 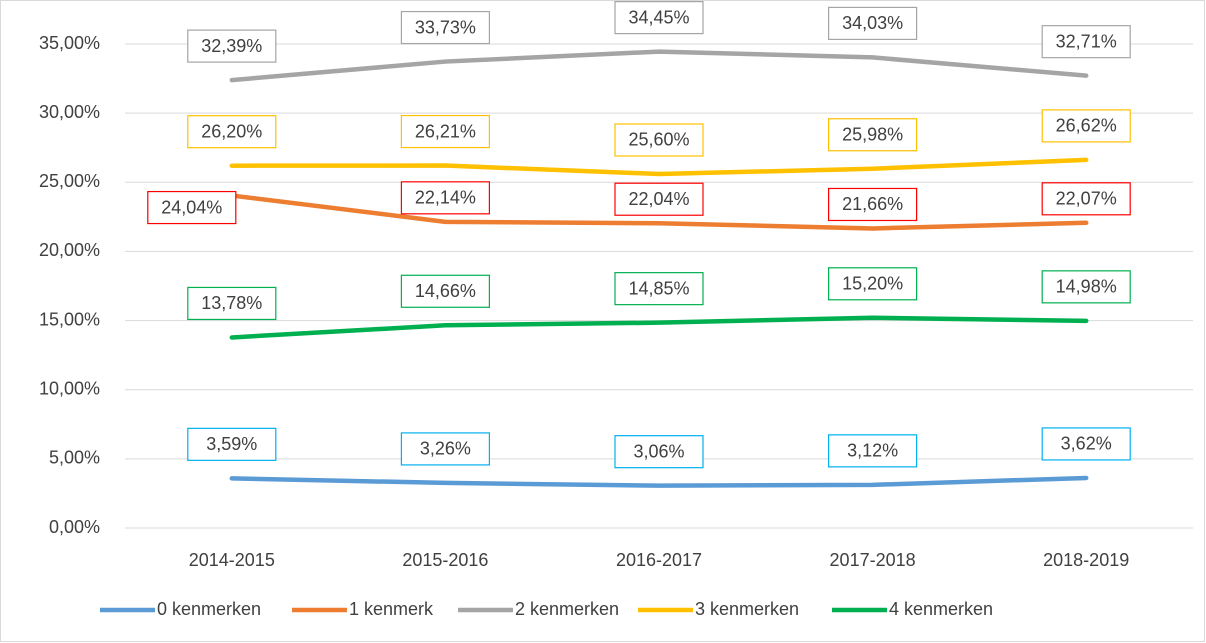 What do you see at coordinates (69, 181) in the screenshot?
I see `y-tick-label: 25,00%` at bounding box center [69, 181].